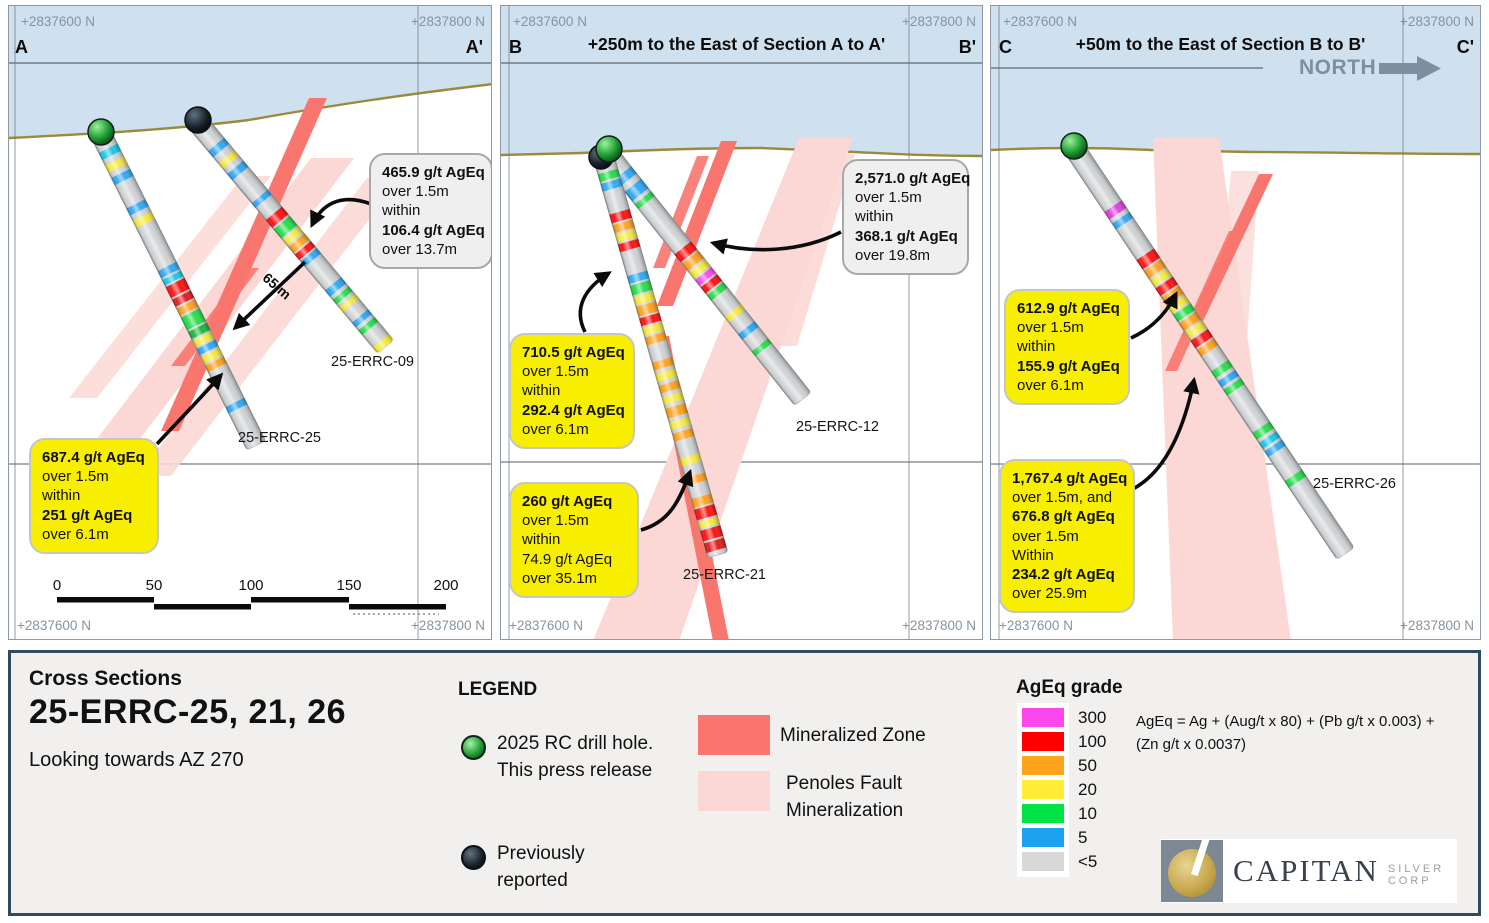 The height and width of the screenshot is (923, 1489). Describe the element at coordinates (560, 578) in the screenshot. I see `callout-line: over 35.1m` at that location.